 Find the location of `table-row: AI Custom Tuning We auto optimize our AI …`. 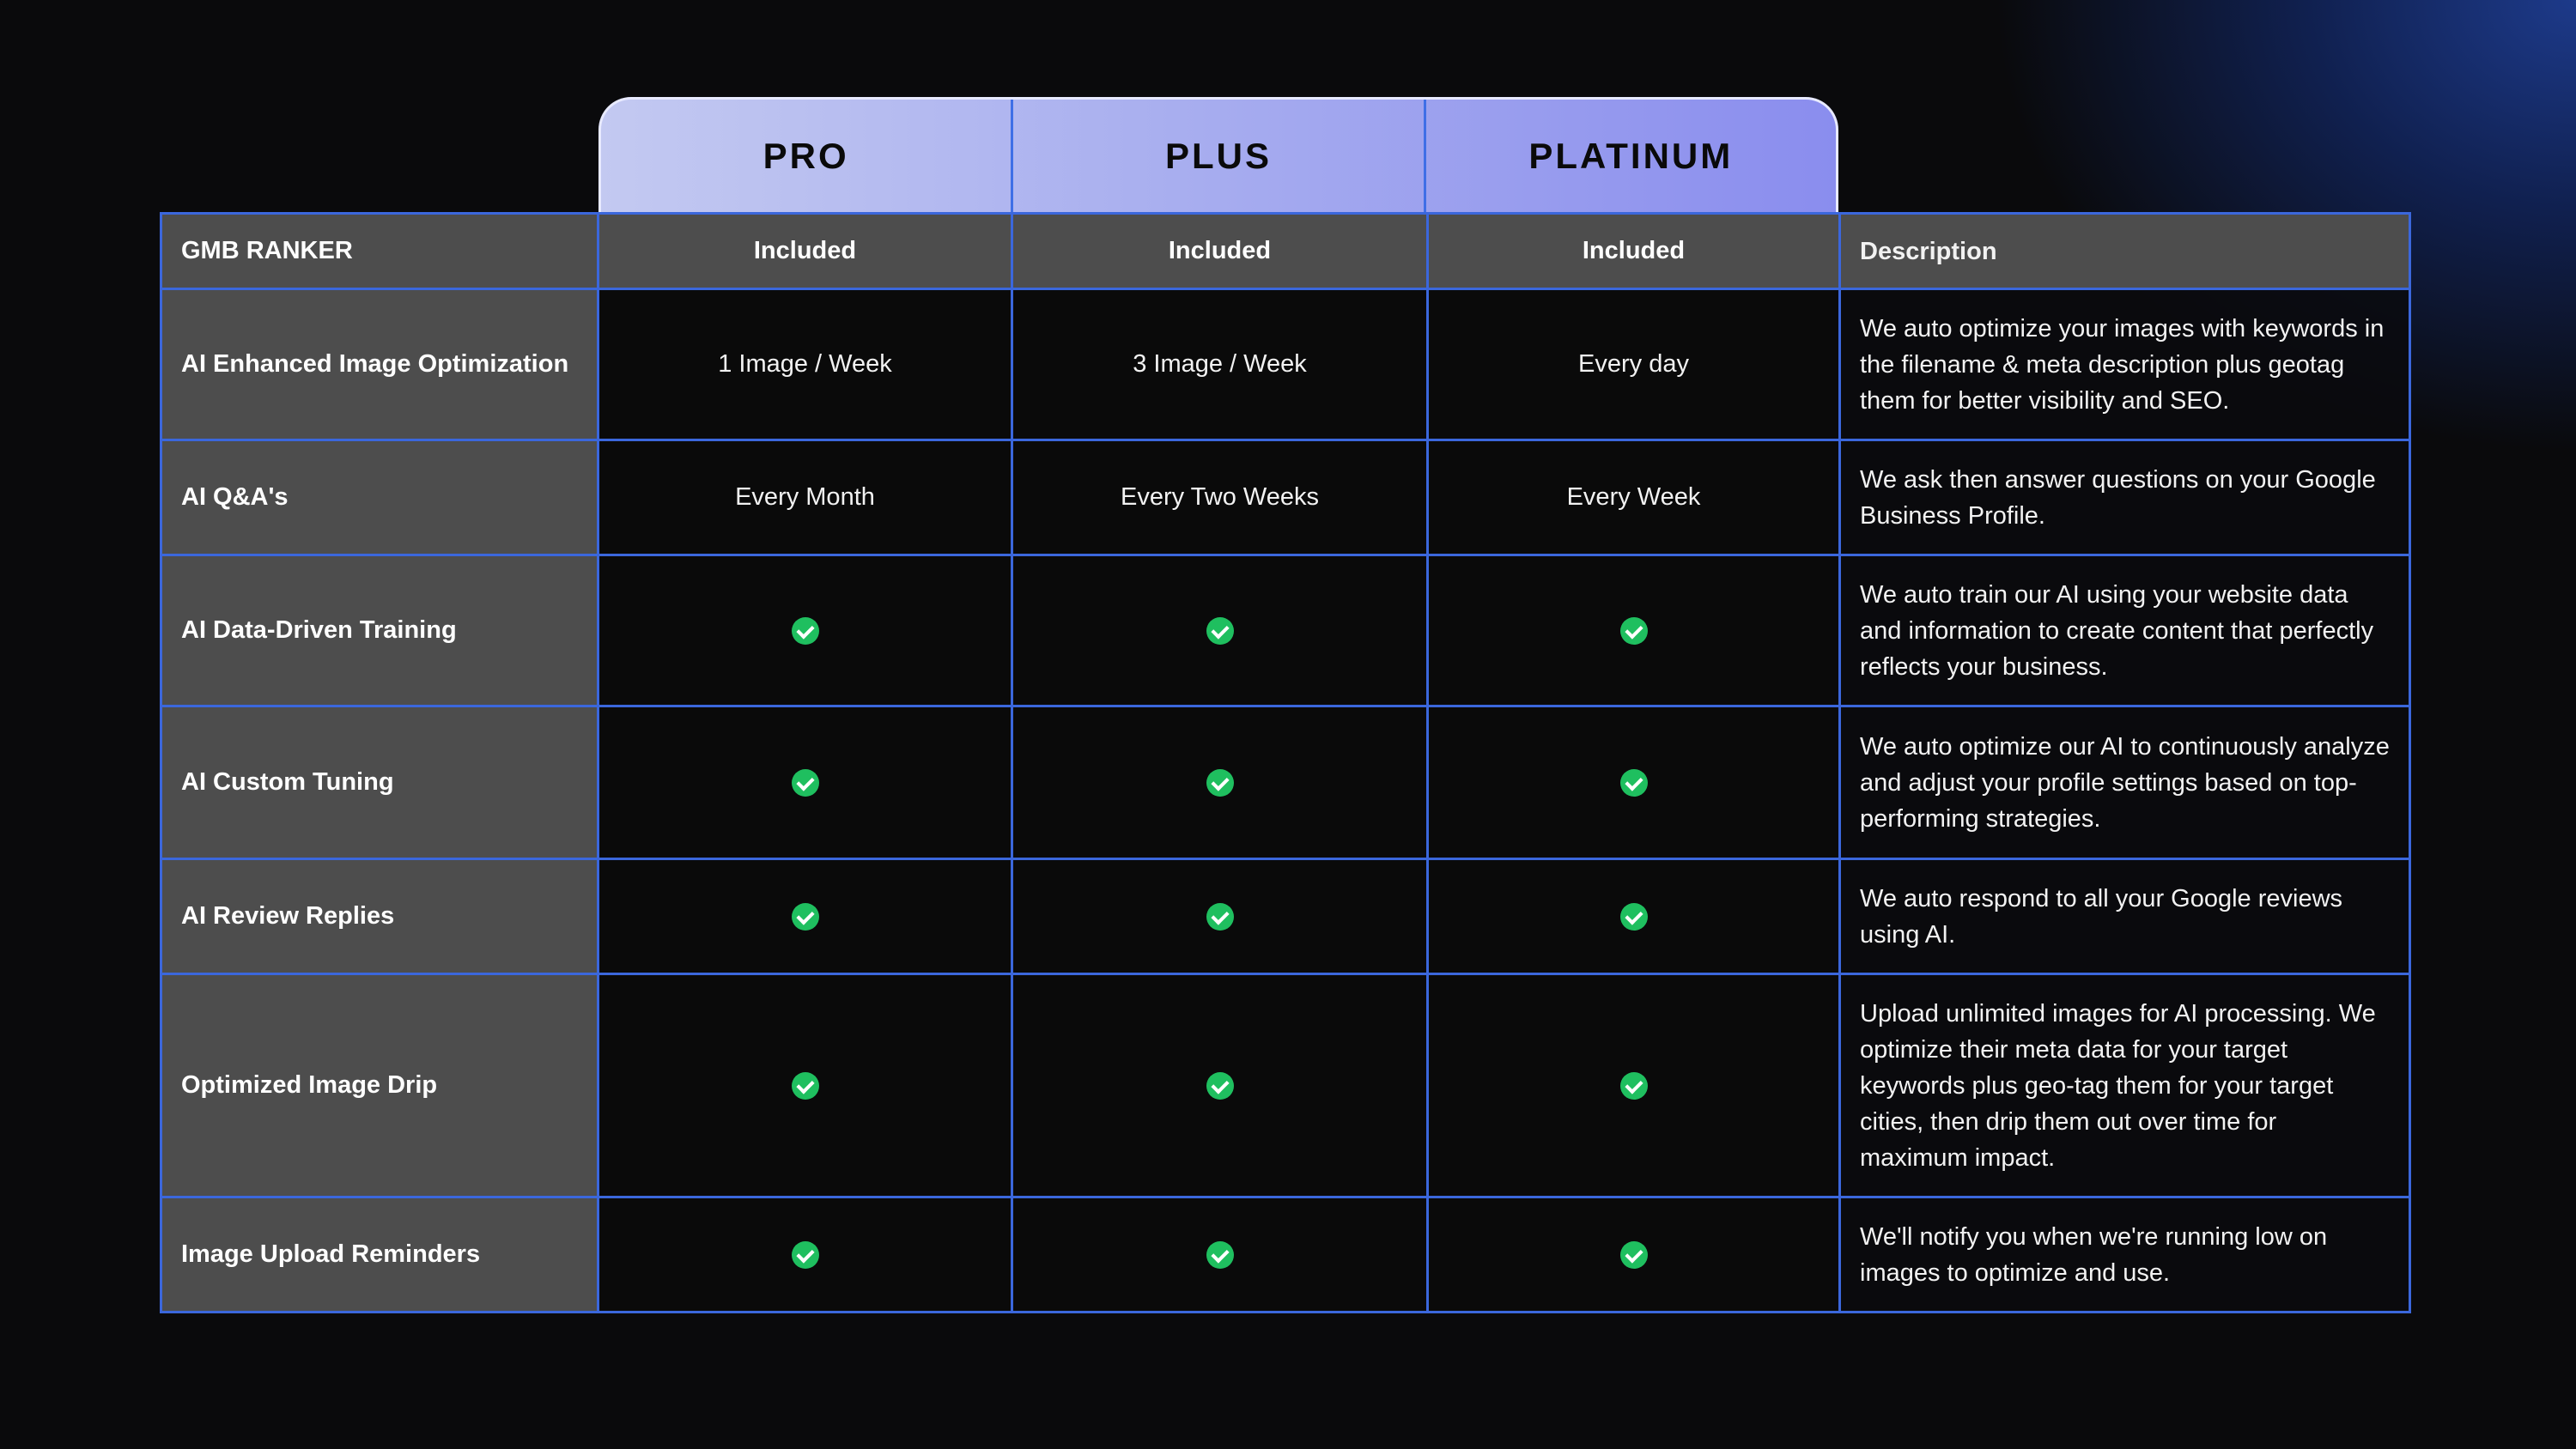

table-row: AI Custom Tuning We auto optimize our AI … is located at coordinates (1286, 782).